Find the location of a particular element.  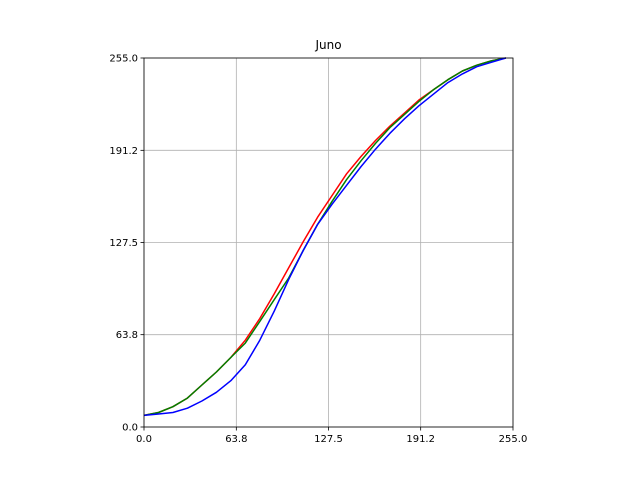

x-tick-label: 191.2 is located at coordinates (420, 439).